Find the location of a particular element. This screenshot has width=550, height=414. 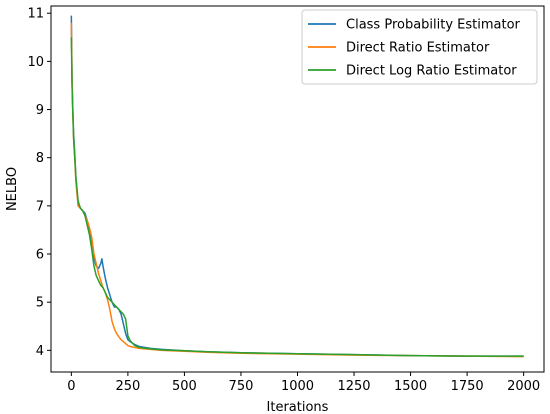

x-axis: 0 250 500 750 1000 1250 1500 1750 2000 is located at coordinates (303, 383).